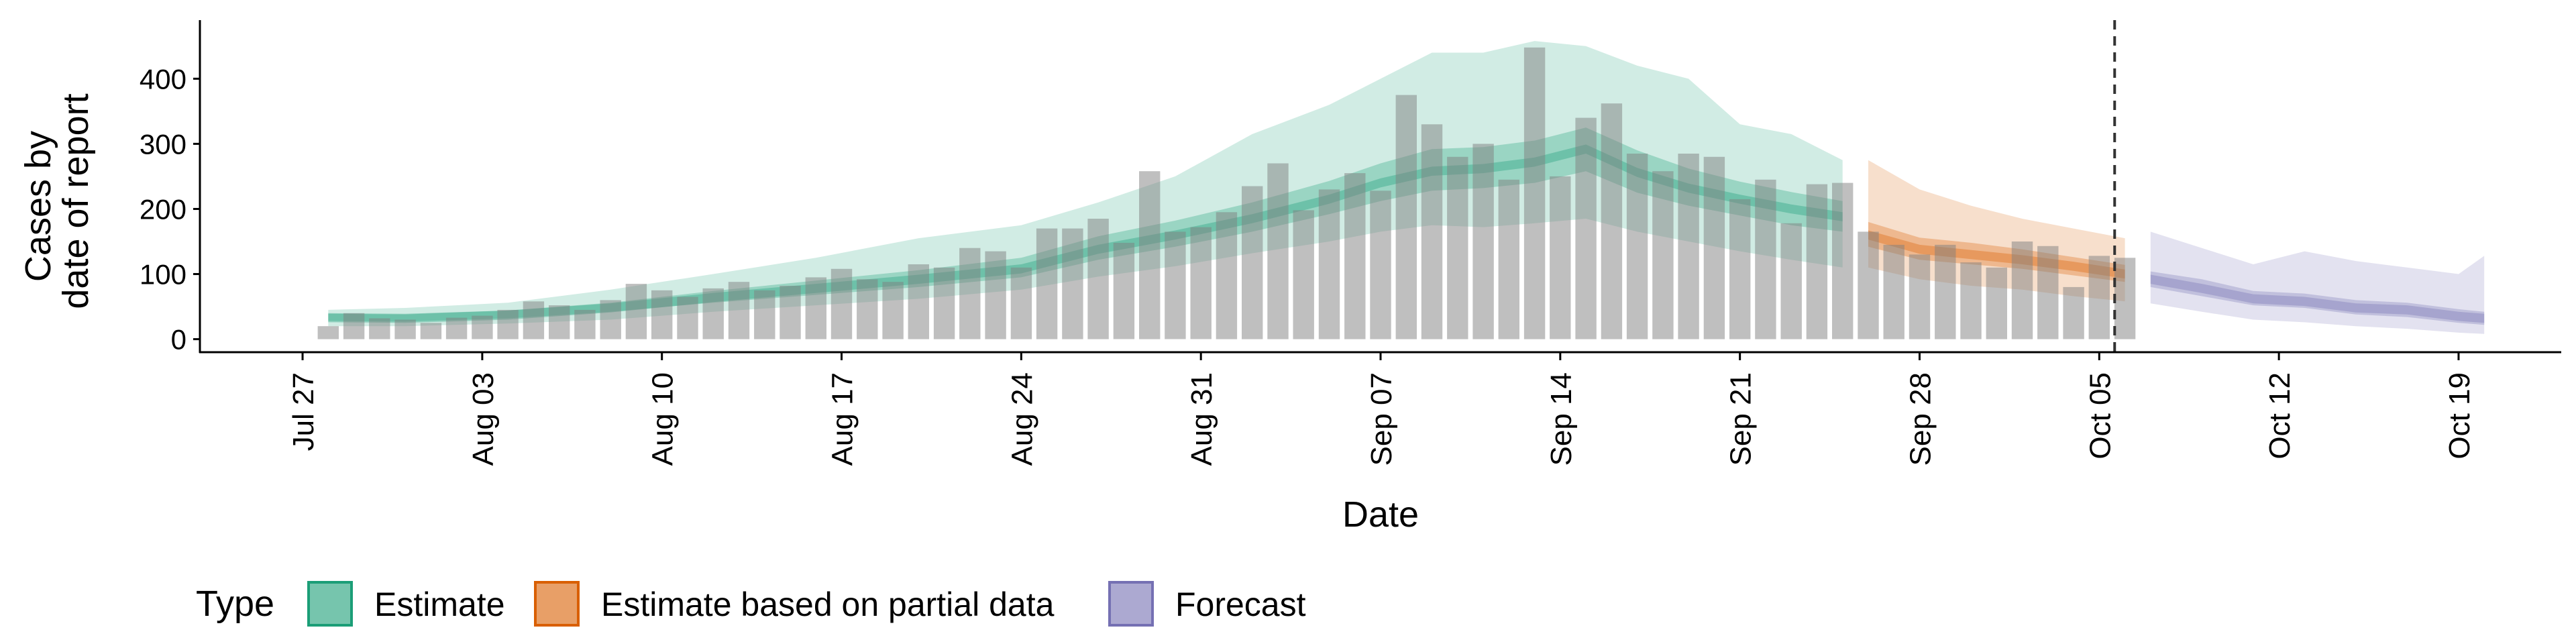 This screenshot has height=644, width=2576. I want to click on y-tick-label: 400, so click(163, 79).